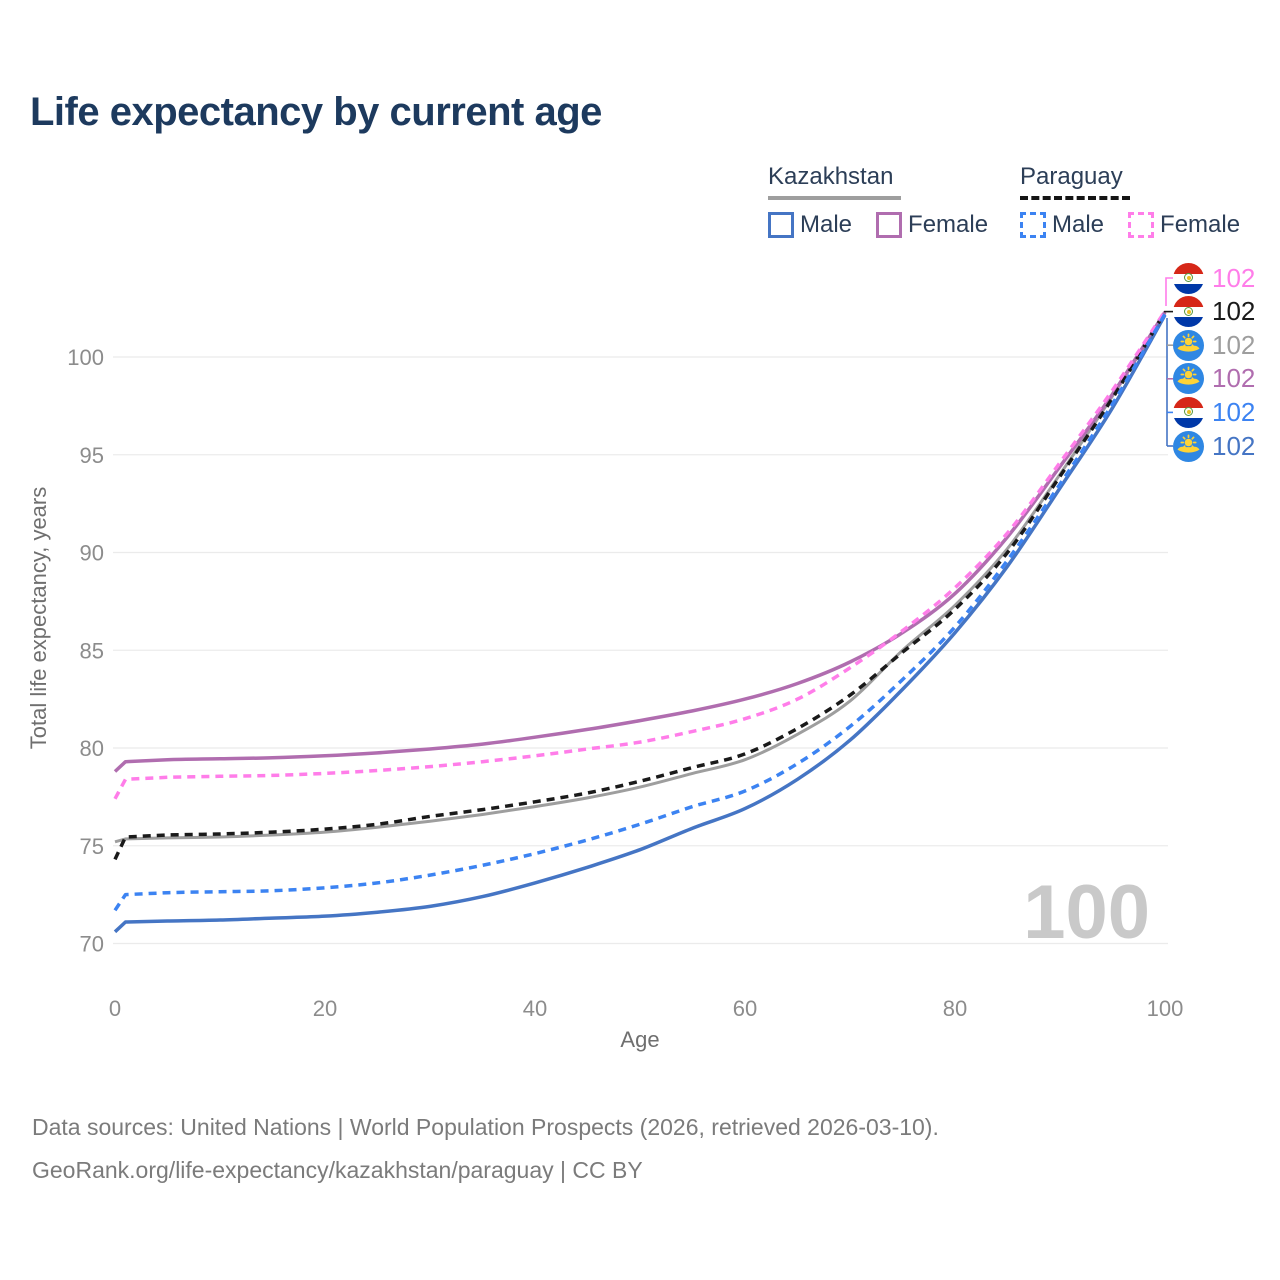 Image resolution: width=1280 pixels, height=1280 pixels. What do you see at coordinates (115, 1008) in the screenshot?
I see `x-tick-label: 0` at bounding box center [115, 1008].